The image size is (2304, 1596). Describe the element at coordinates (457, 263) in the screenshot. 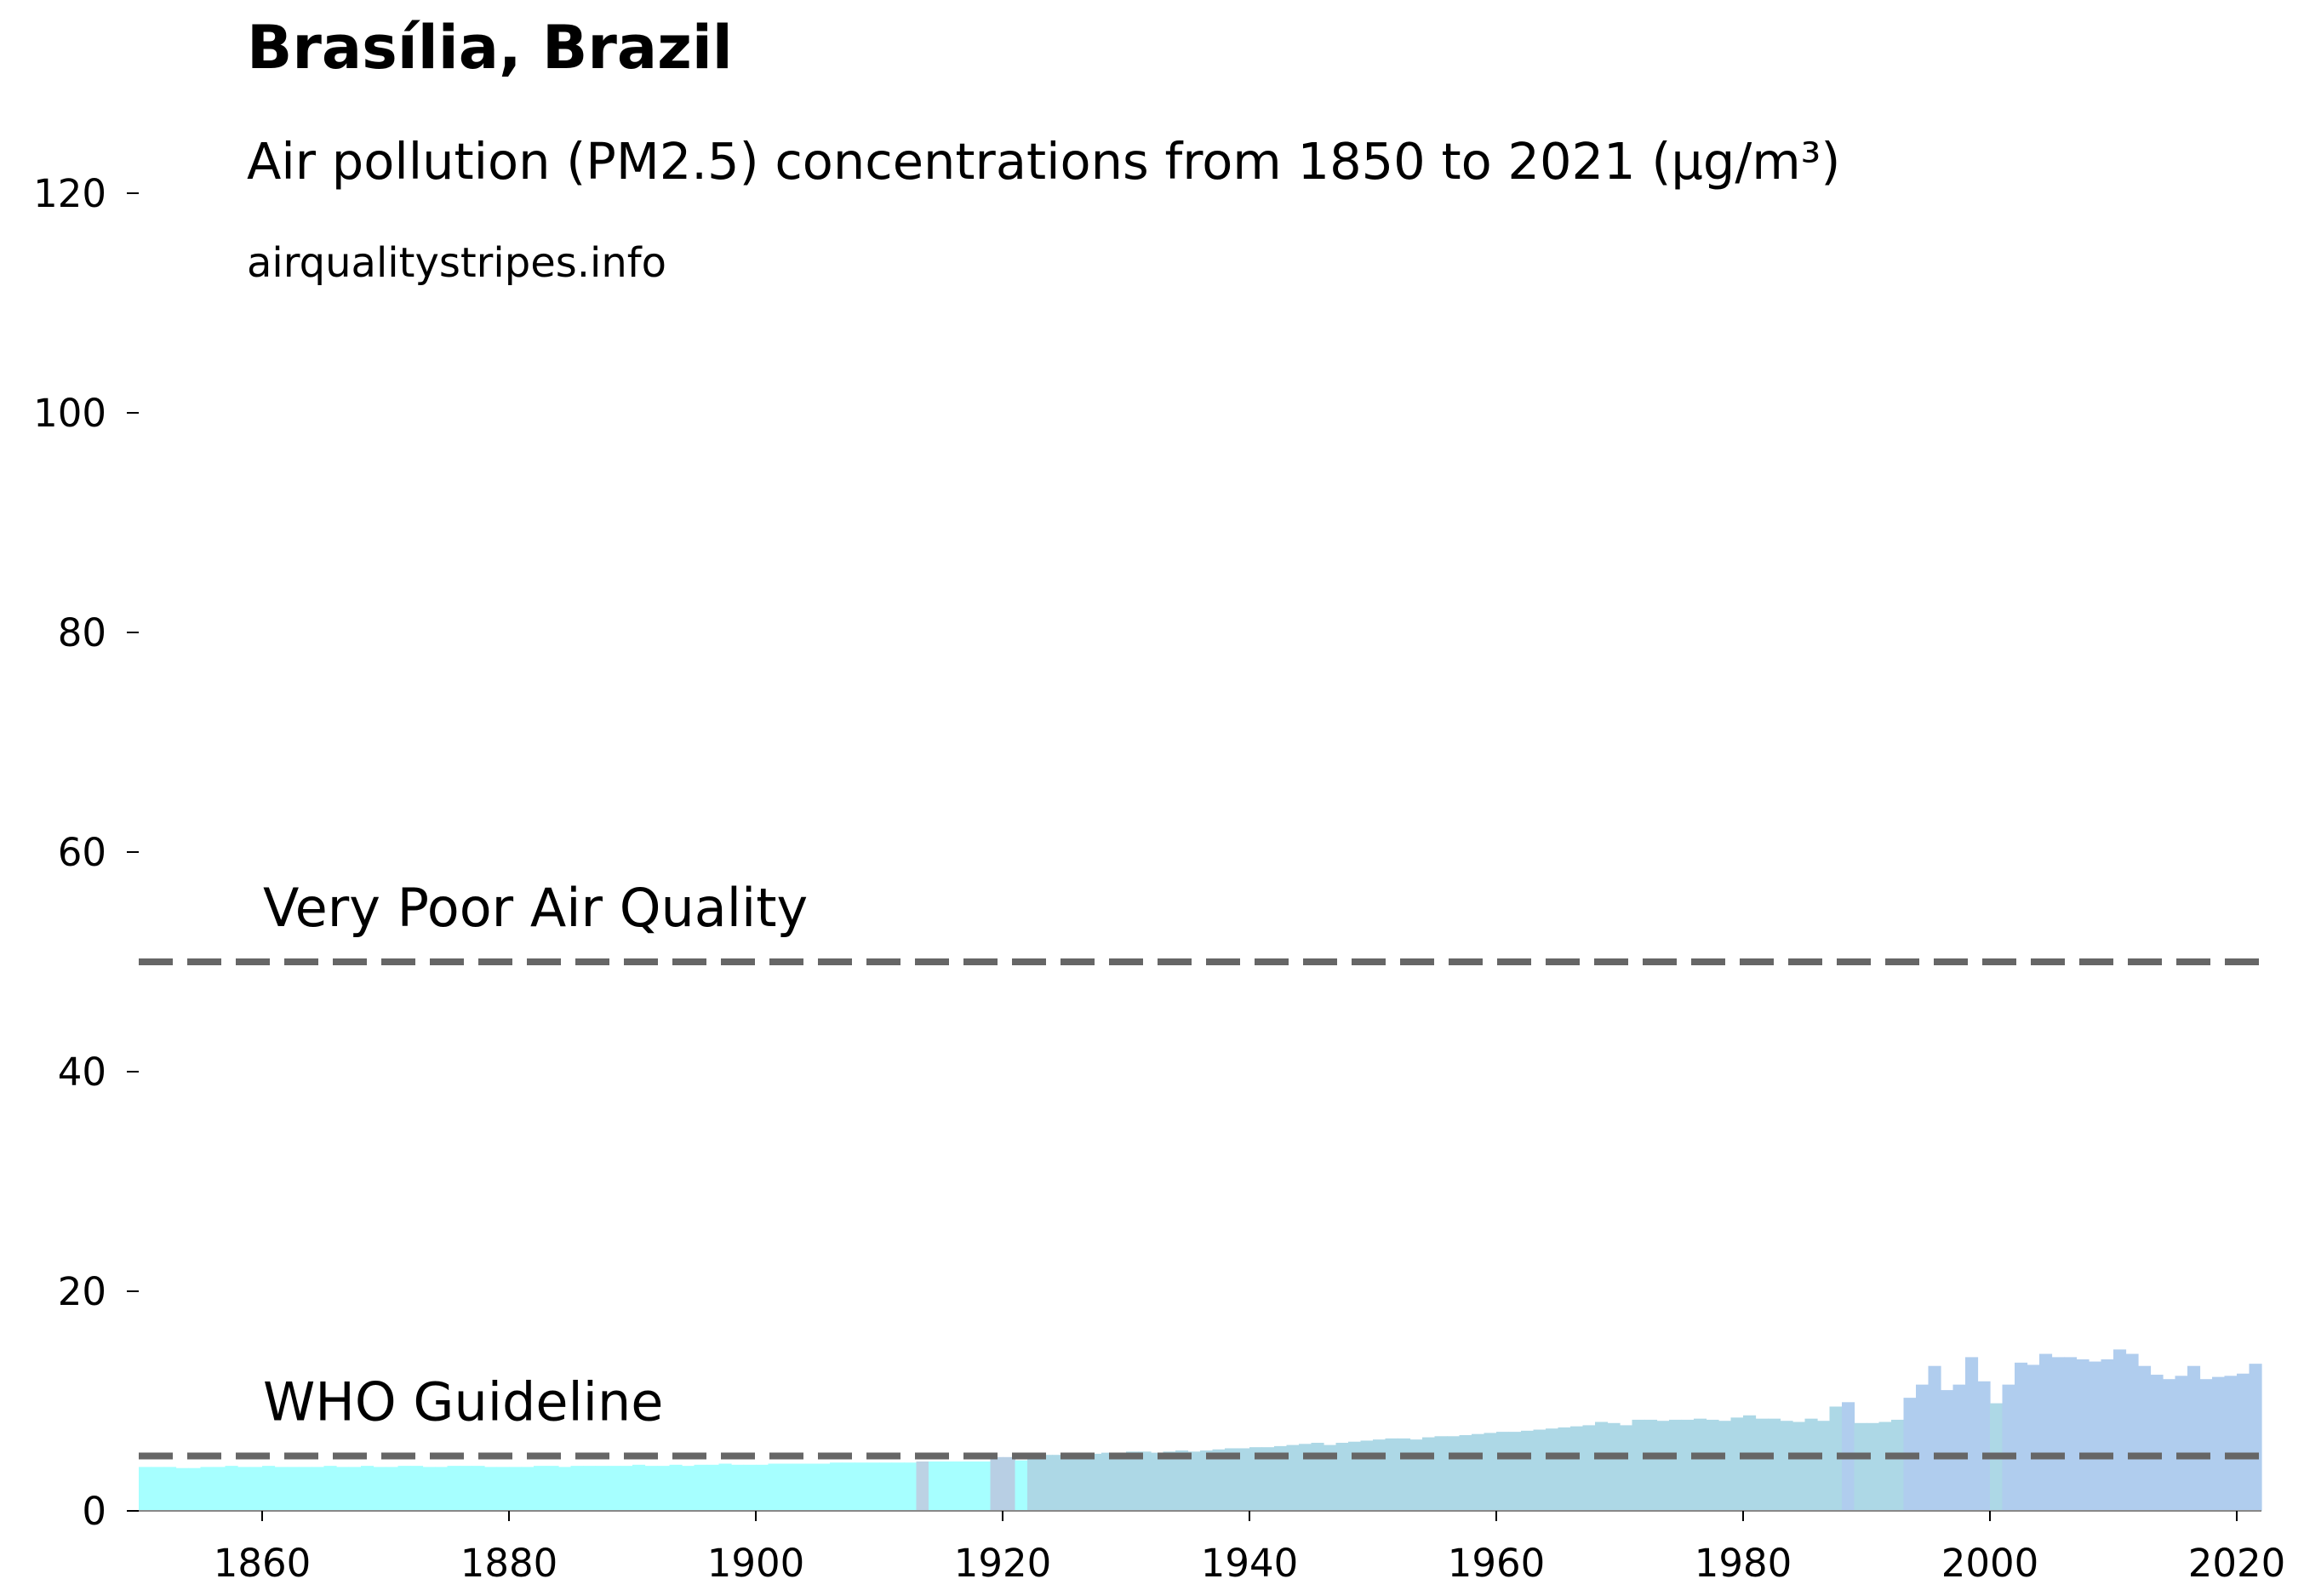

I see `chart-source: airqualitystripes.info` at that location.